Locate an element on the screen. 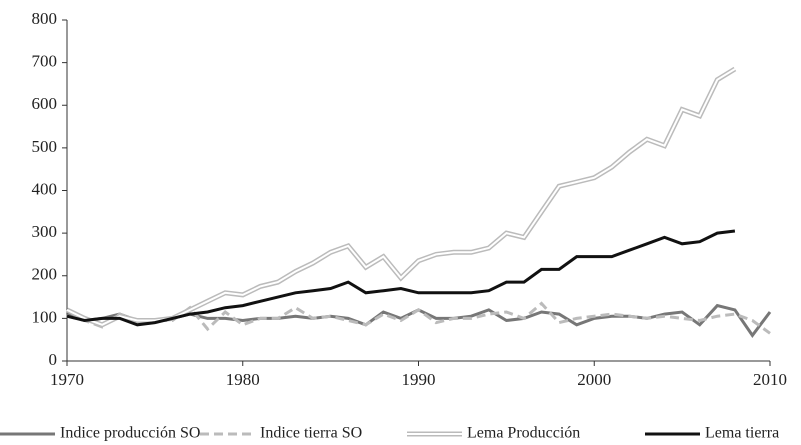 This screenshot has height=445, width=801. y-tick-label: 700 is located at coordinates (45, 61).